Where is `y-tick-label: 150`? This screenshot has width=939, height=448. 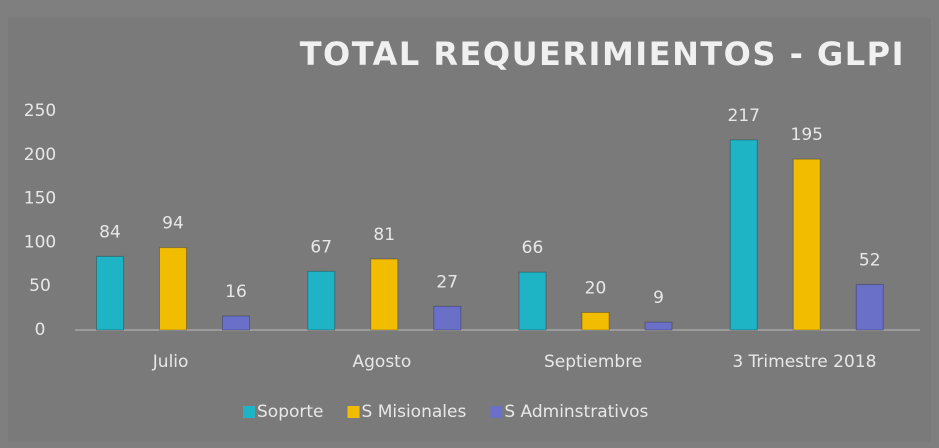
y-tick-label: 150 is located at coordinates (40, 199).